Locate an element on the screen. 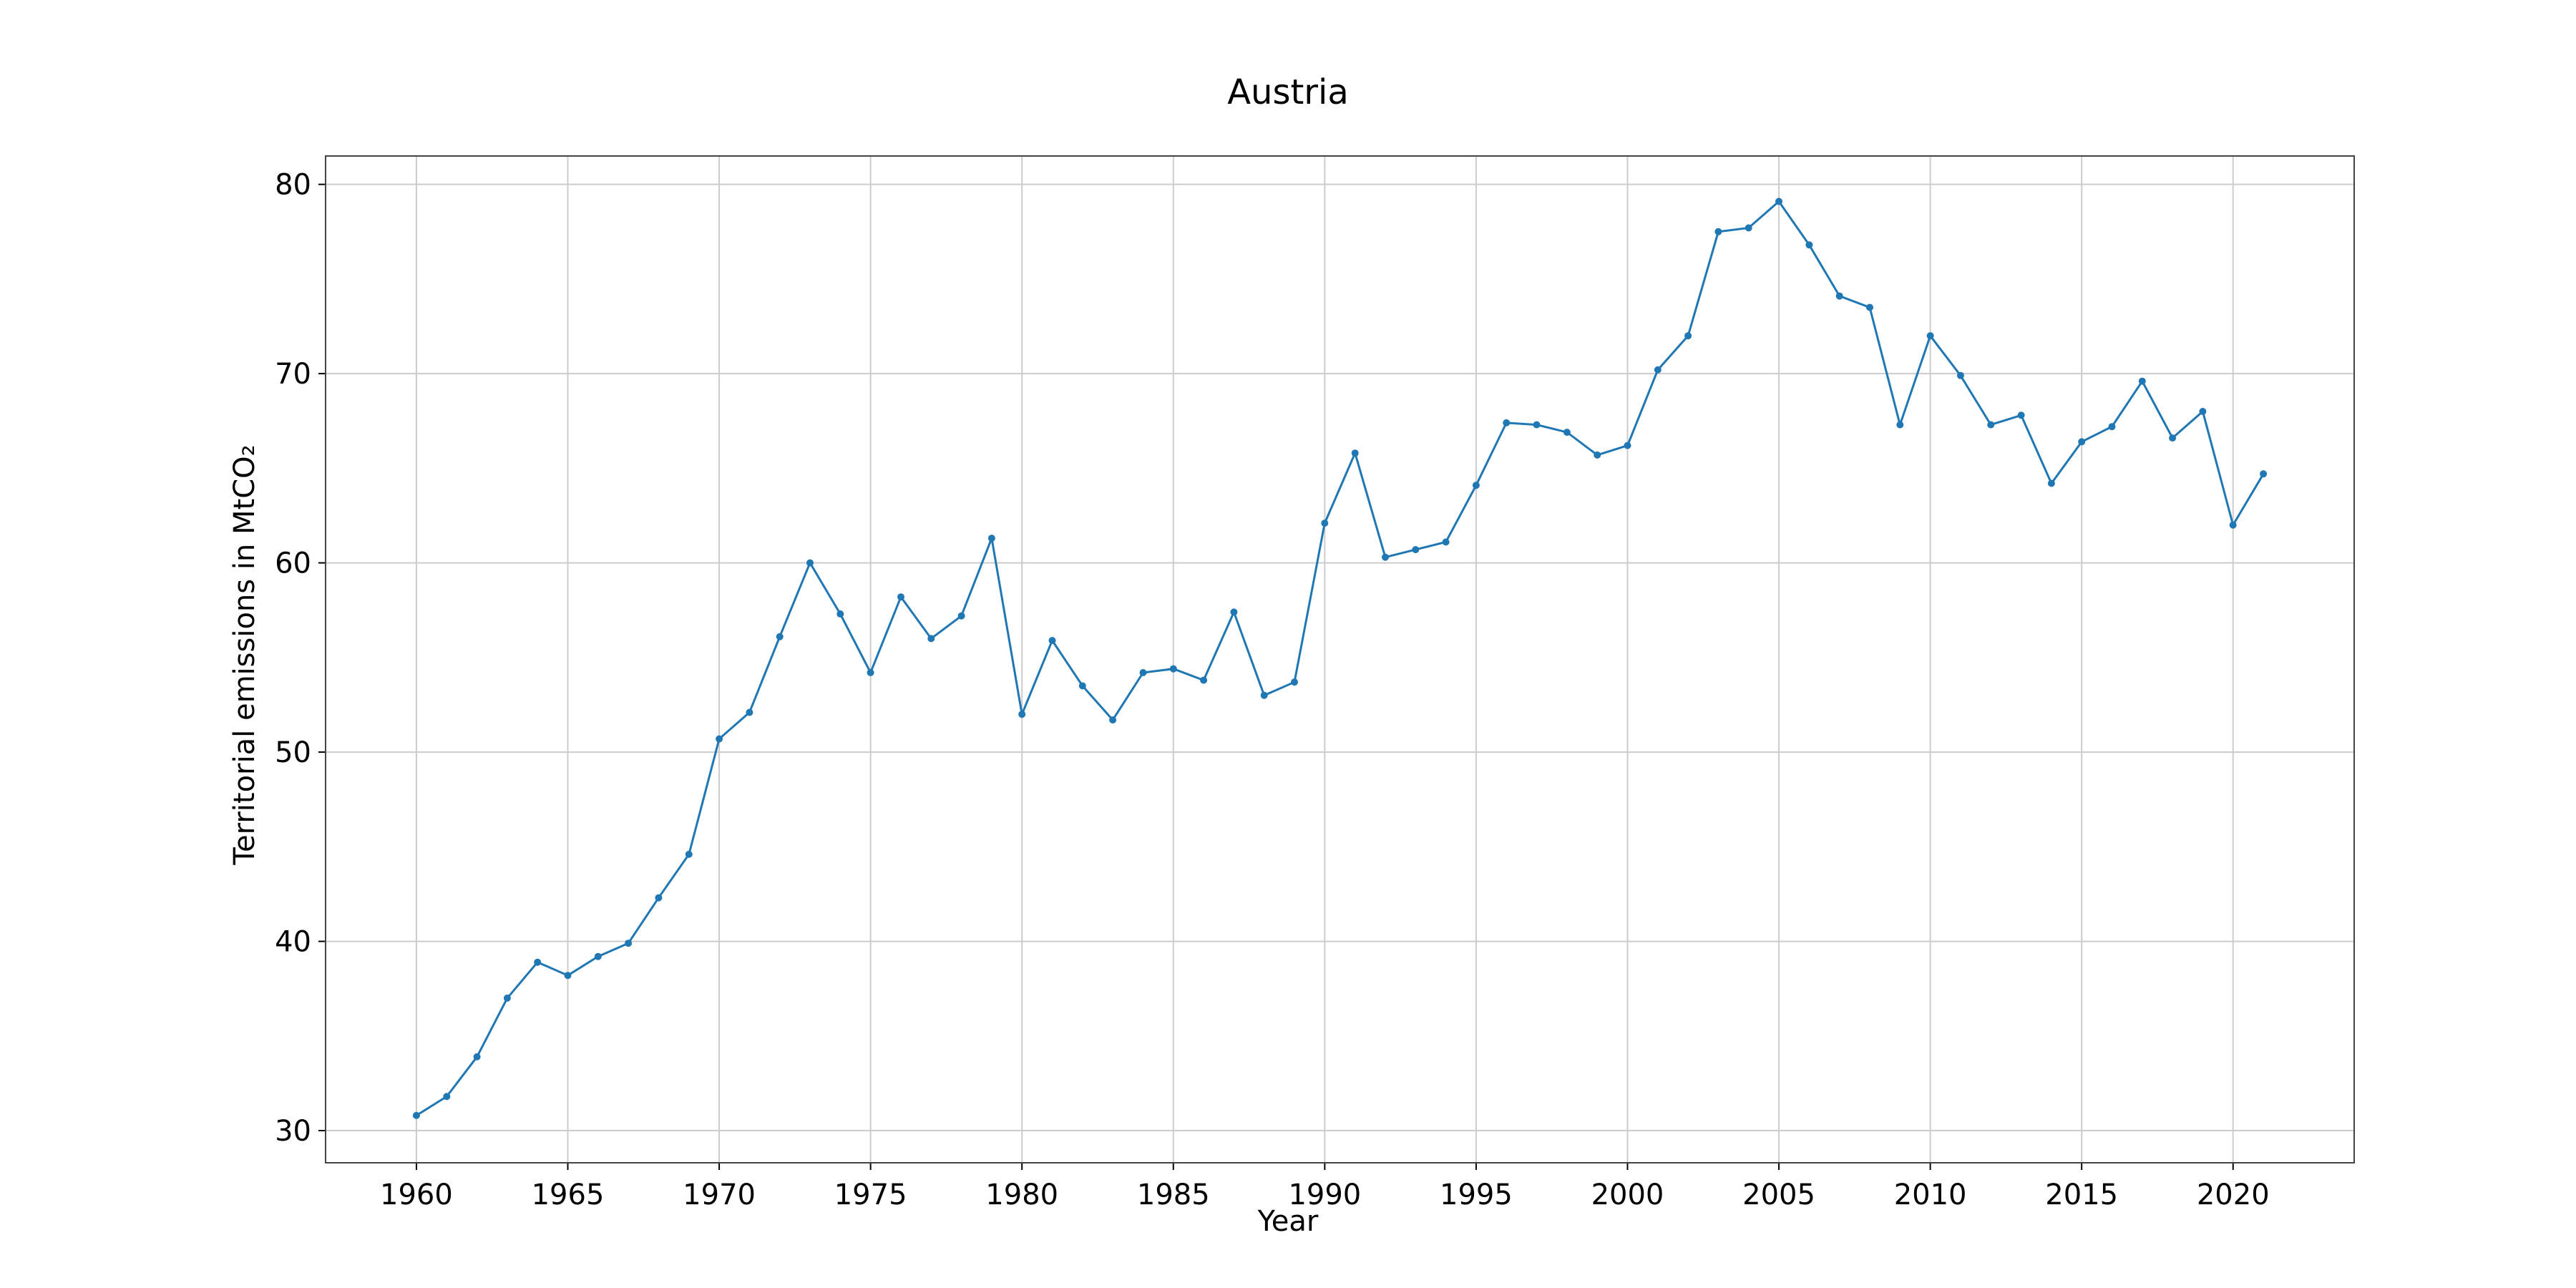  x-tick-label: 1985 is located at coordinates (1173, 1195).